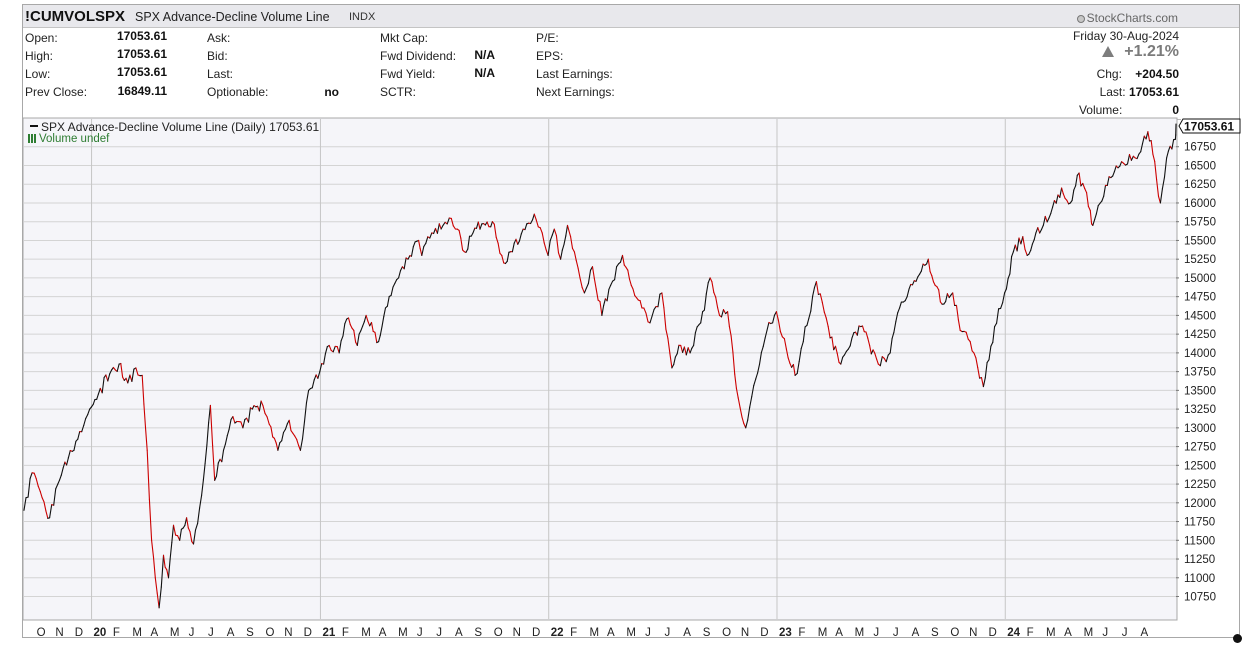 This screenshot has width=1242, height=645. What do you see at coordinates (219, 38) in the screenshot?
I see `ask-label: Ask:` at bounding box center [219, 38].